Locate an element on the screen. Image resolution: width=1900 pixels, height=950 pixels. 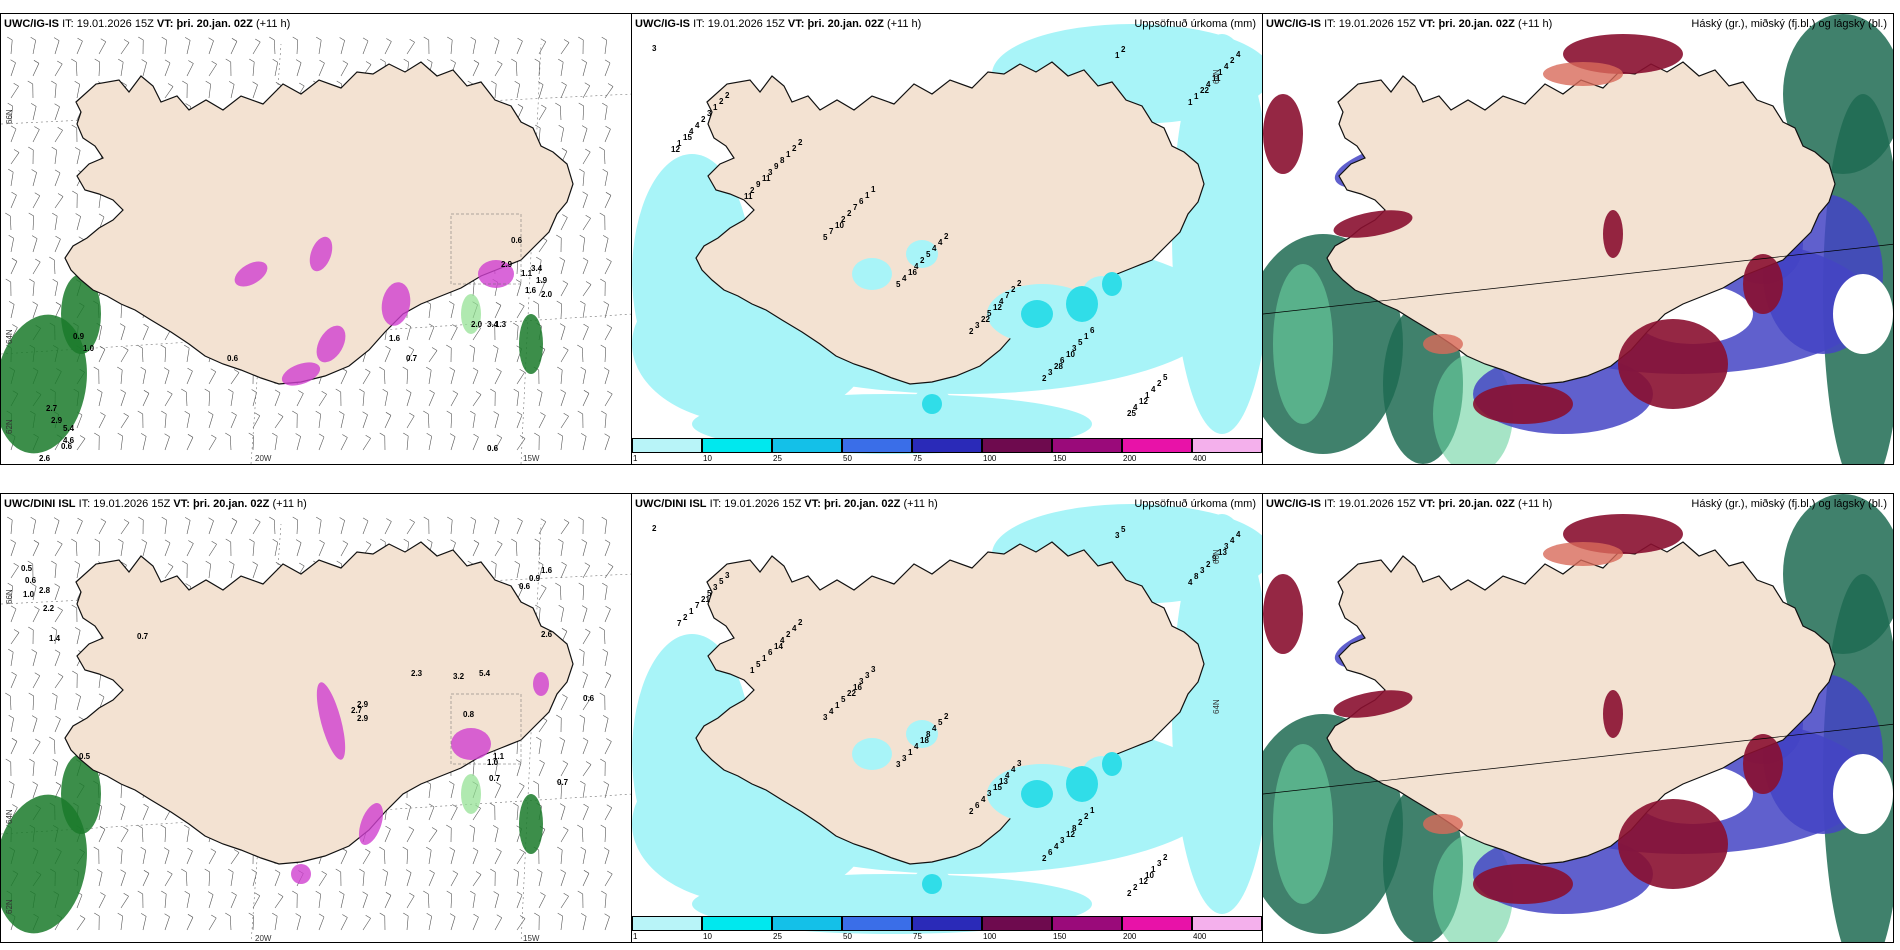
snow-area is located at coordinates (371, 824).